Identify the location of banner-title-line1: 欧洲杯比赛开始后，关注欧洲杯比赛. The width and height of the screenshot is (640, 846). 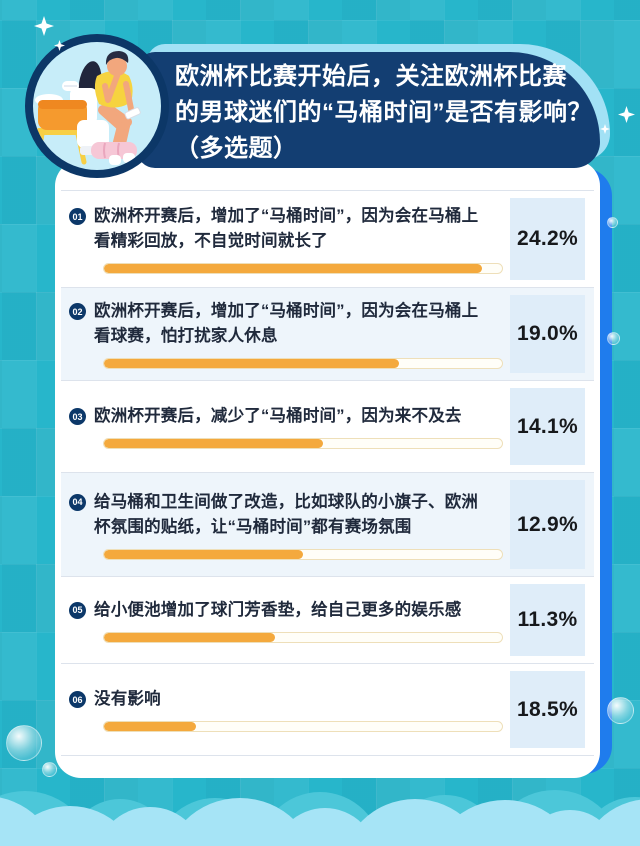
(371, 76).